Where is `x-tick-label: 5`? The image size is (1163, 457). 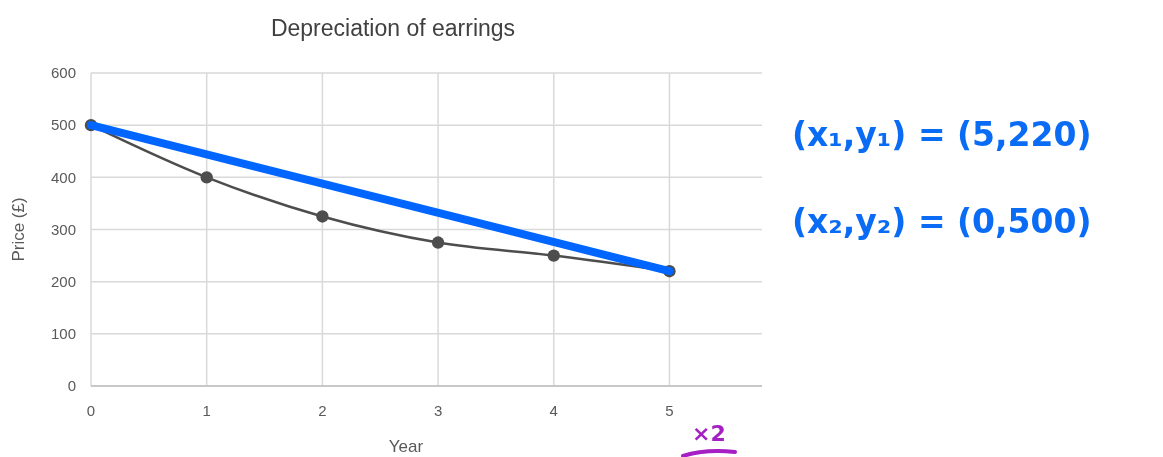 x-tick-label: 5 is located at coordinates (669, 411).